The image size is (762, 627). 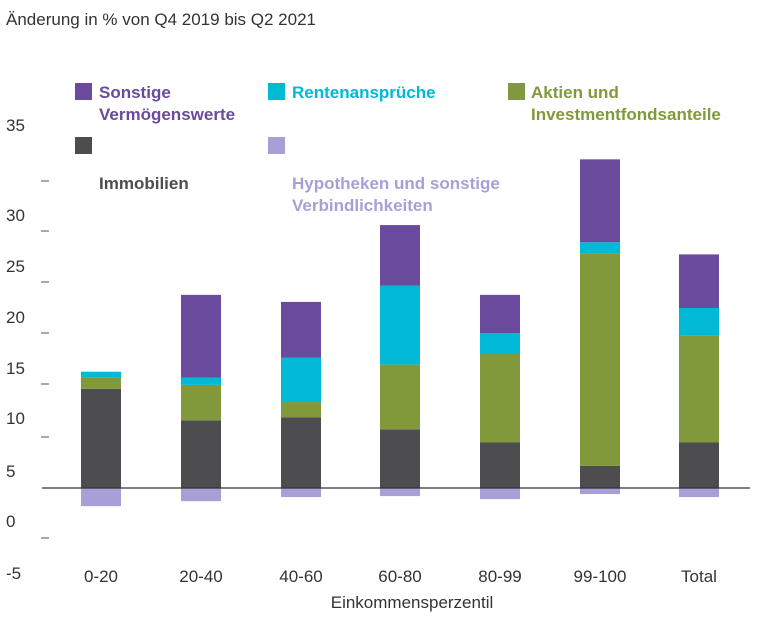 I want to click on x-tick-label: 99-100, so click(x=600, y=576).